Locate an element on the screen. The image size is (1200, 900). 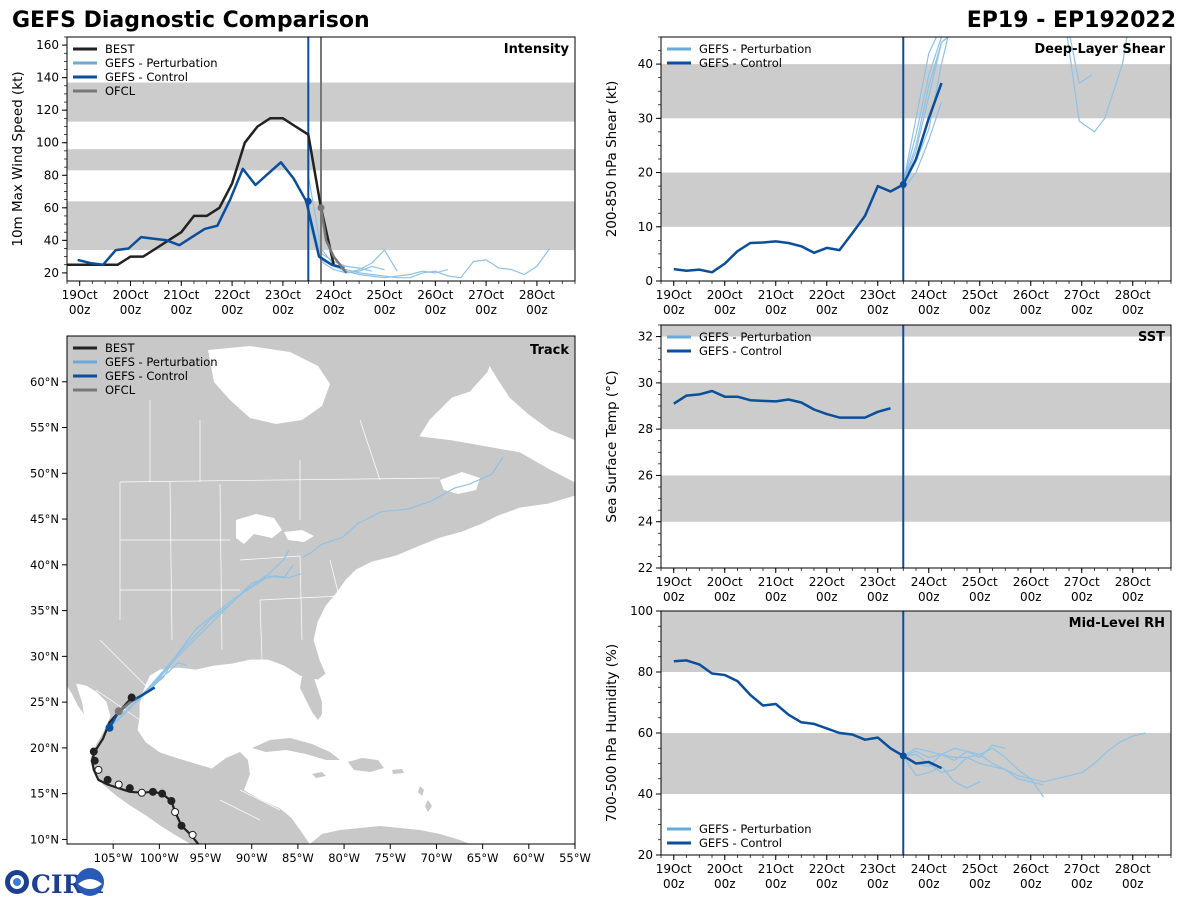
track-perturbation-line is located at coordinates (158, 679).